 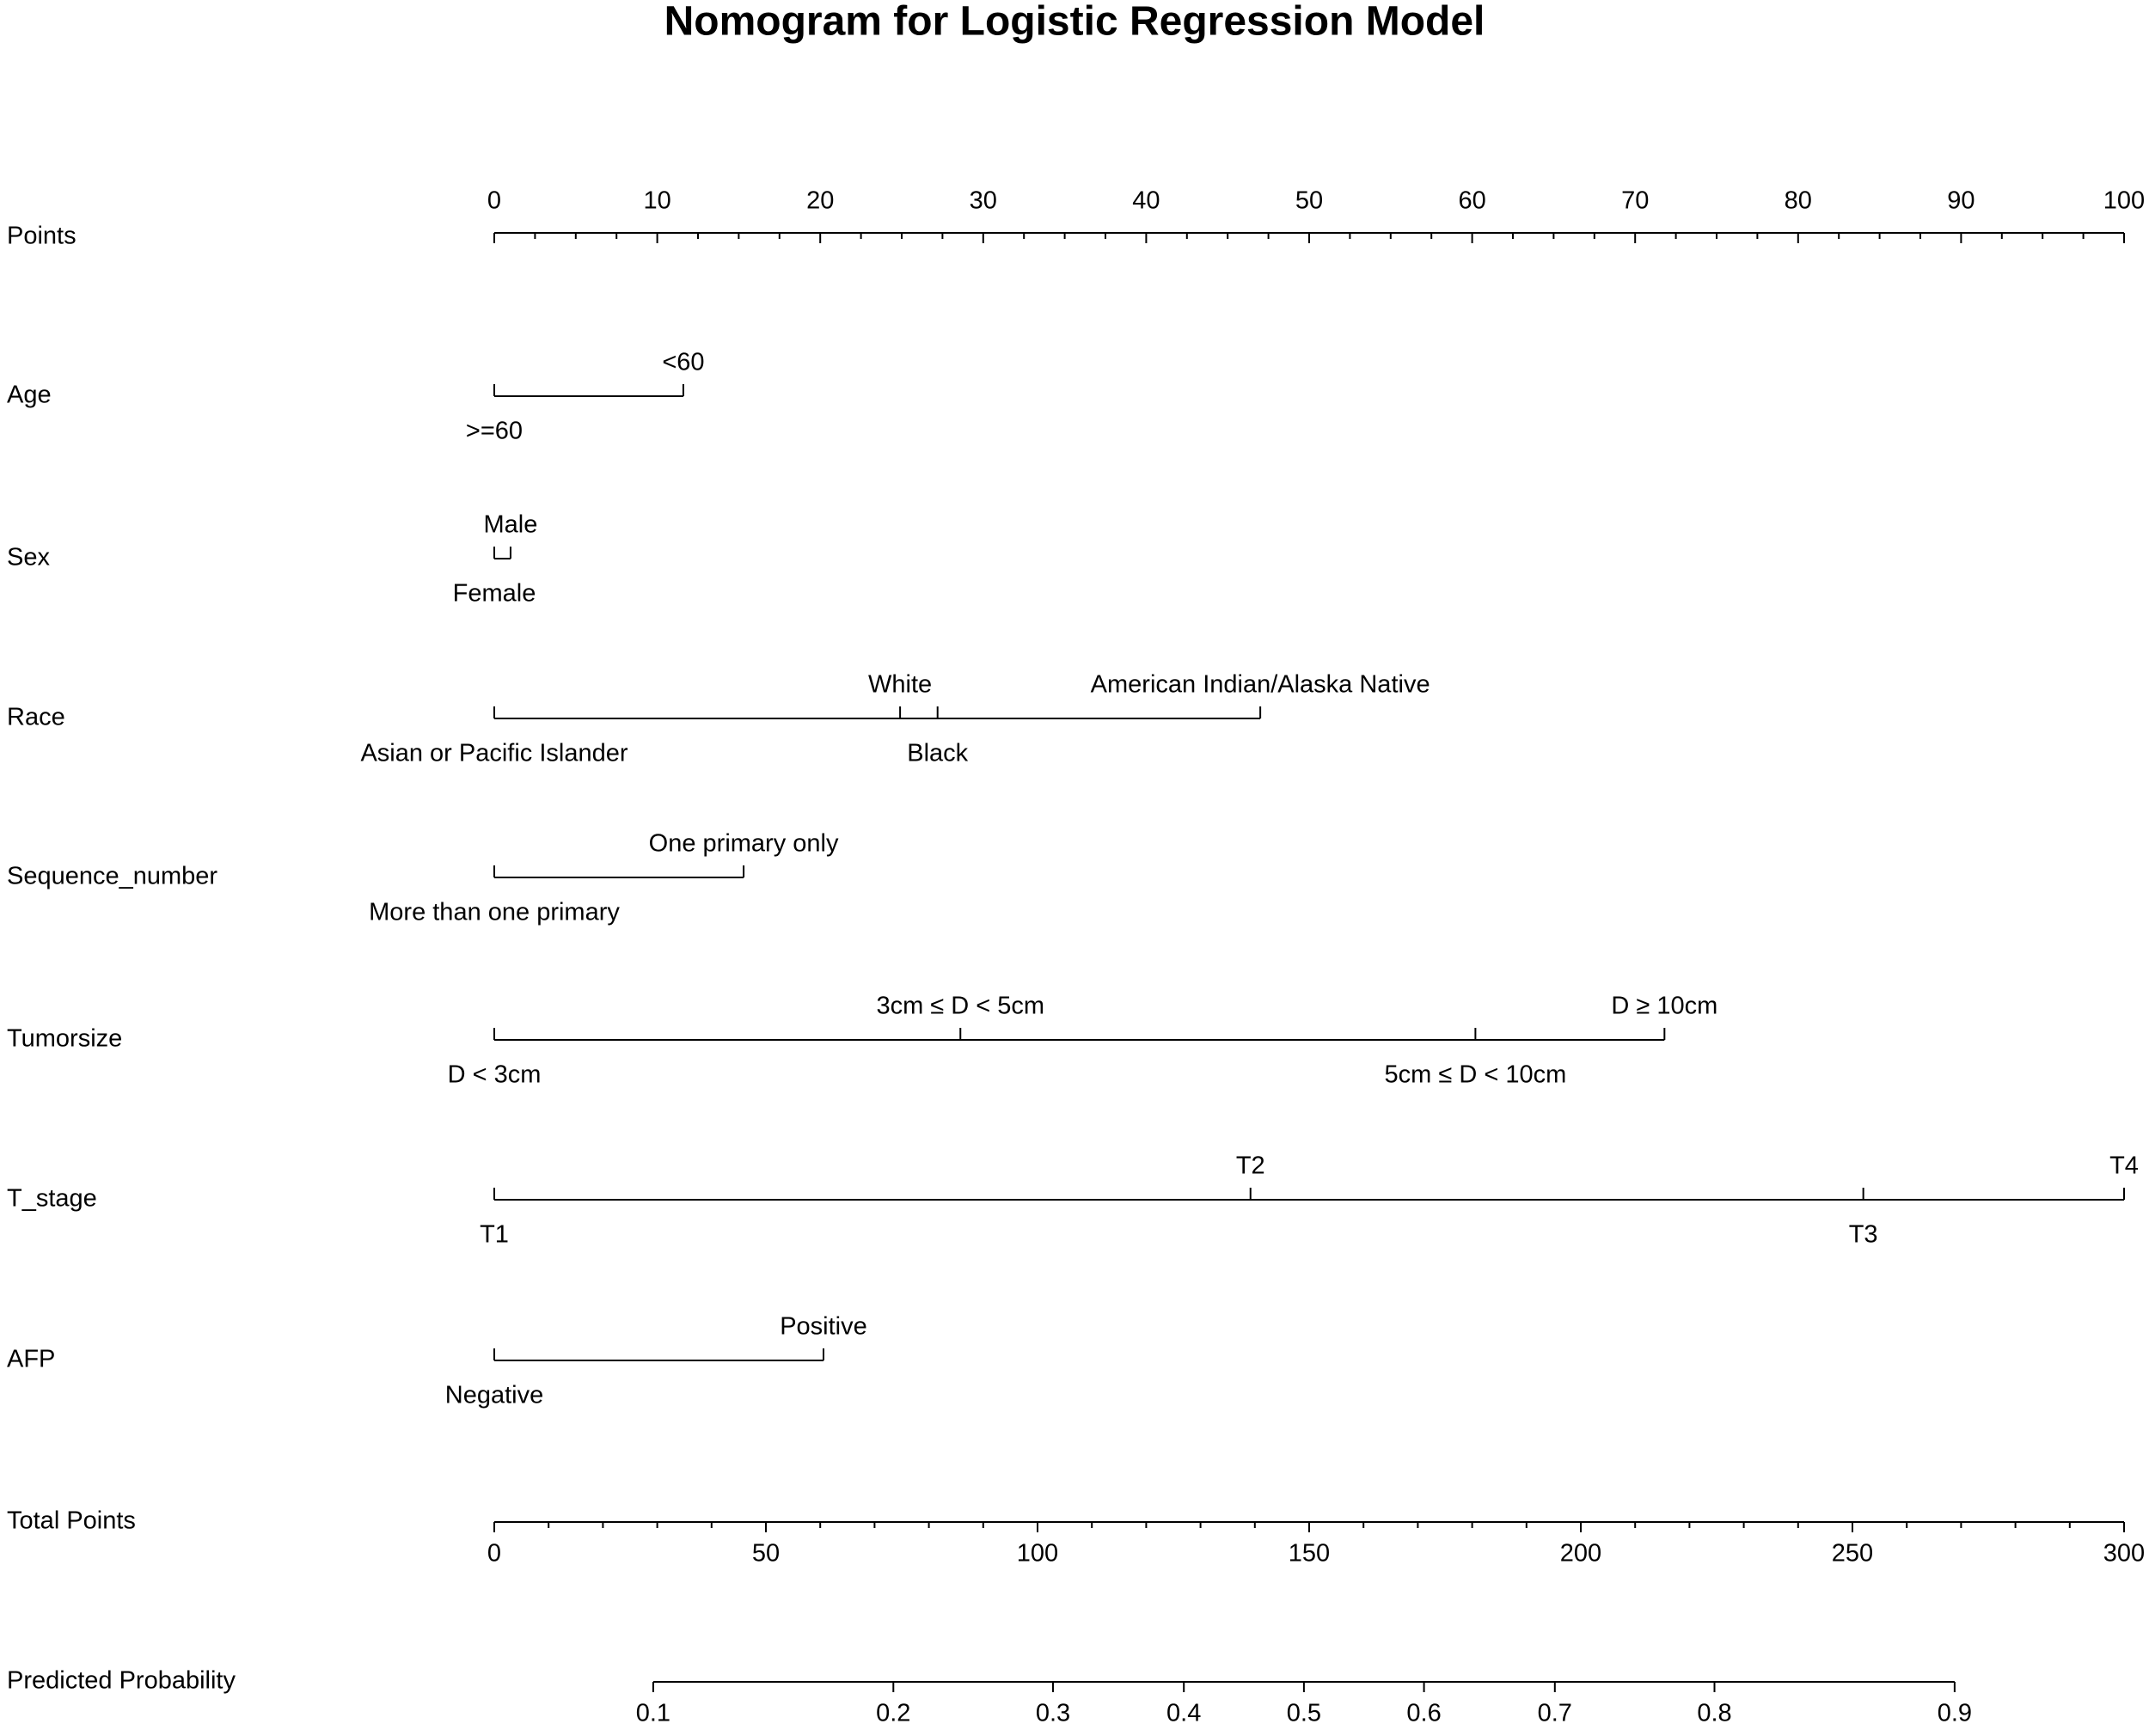 I want to click on level-label: Male, so click(x=511, y=525).